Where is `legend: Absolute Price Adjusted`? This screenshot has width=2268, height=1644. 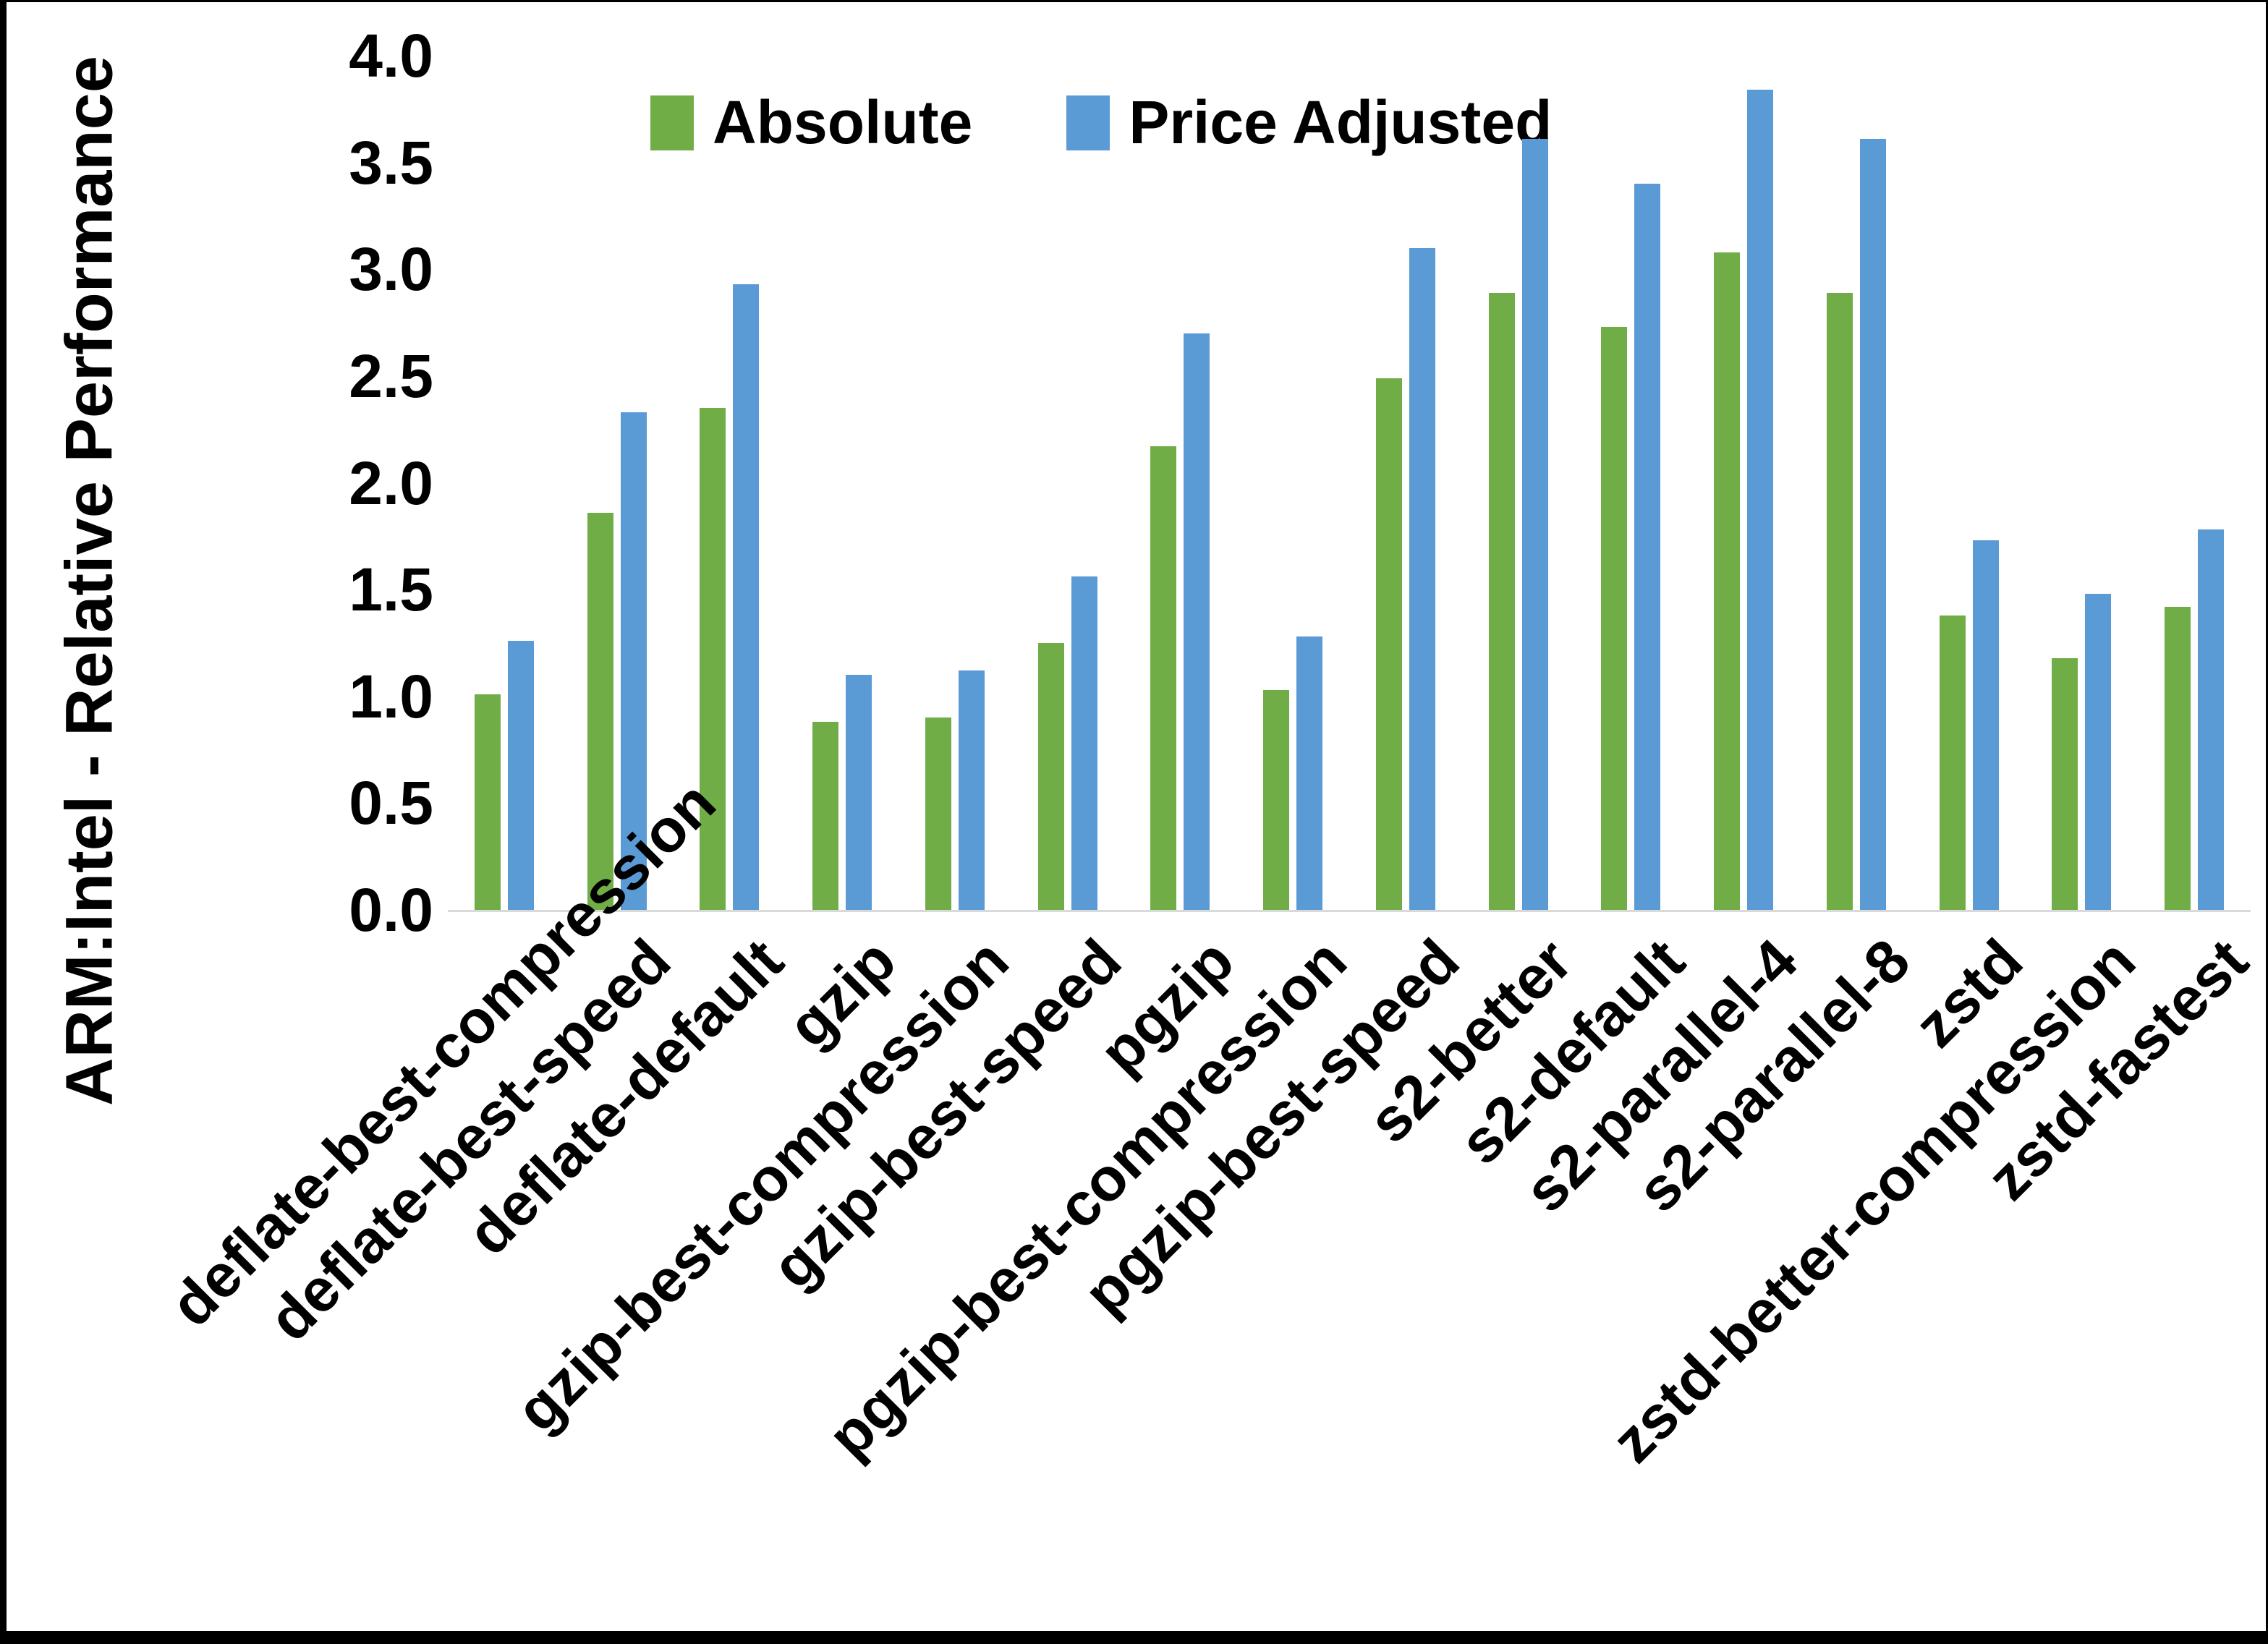
legend: Absolute Price Adjusted is located at coordinates (1101, 123).